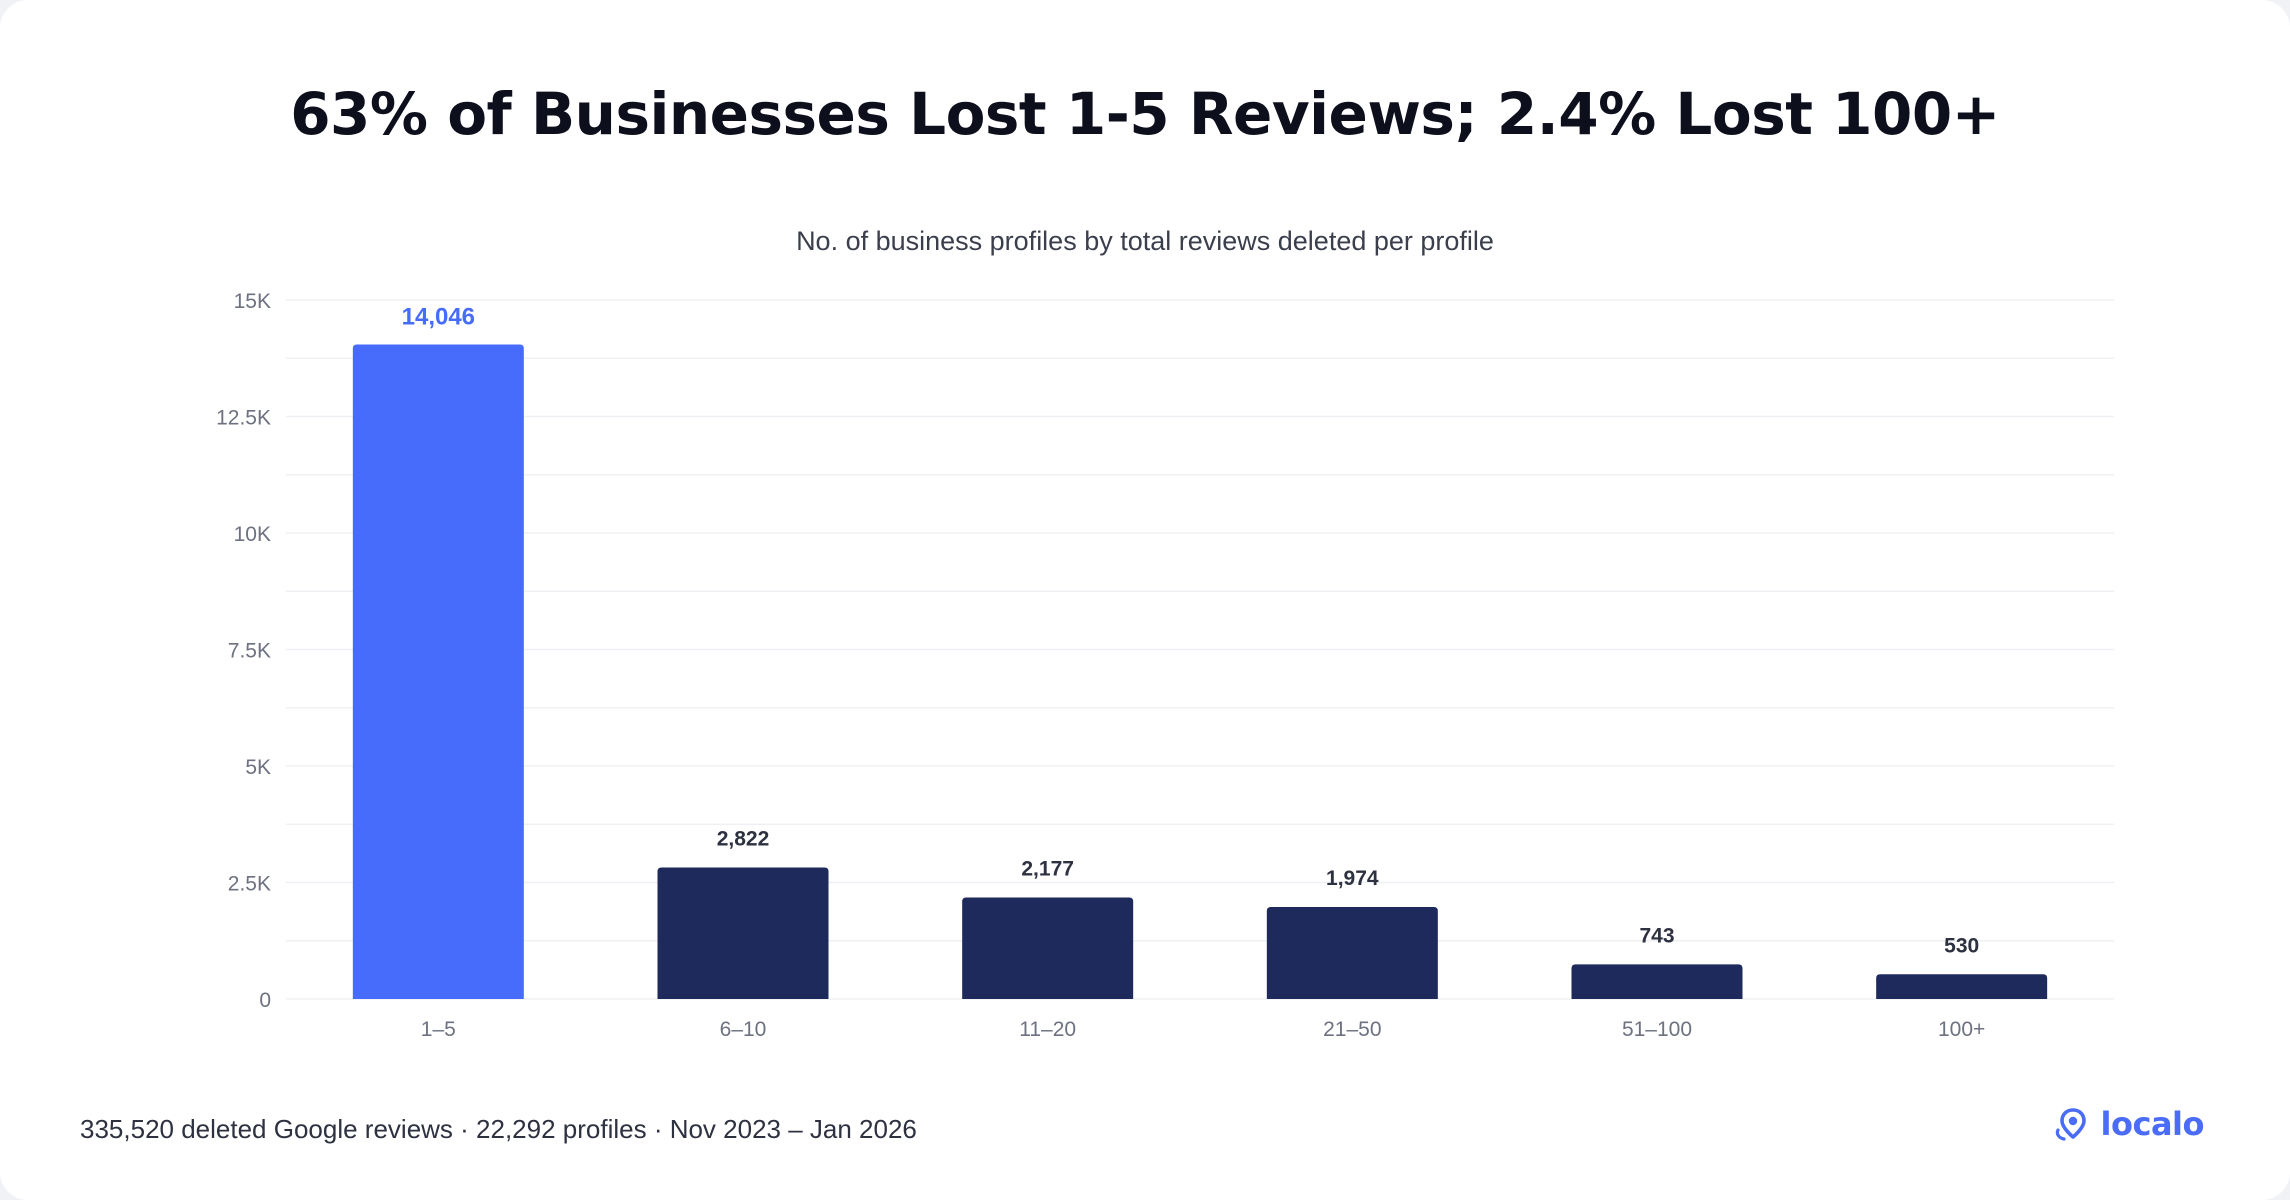 This screenshot has height=1200, width=2290. What do you see at coordinates (252, 534) in the screenshot?
I see `y-tick-label: 10K` at bounding box center [252, 534].